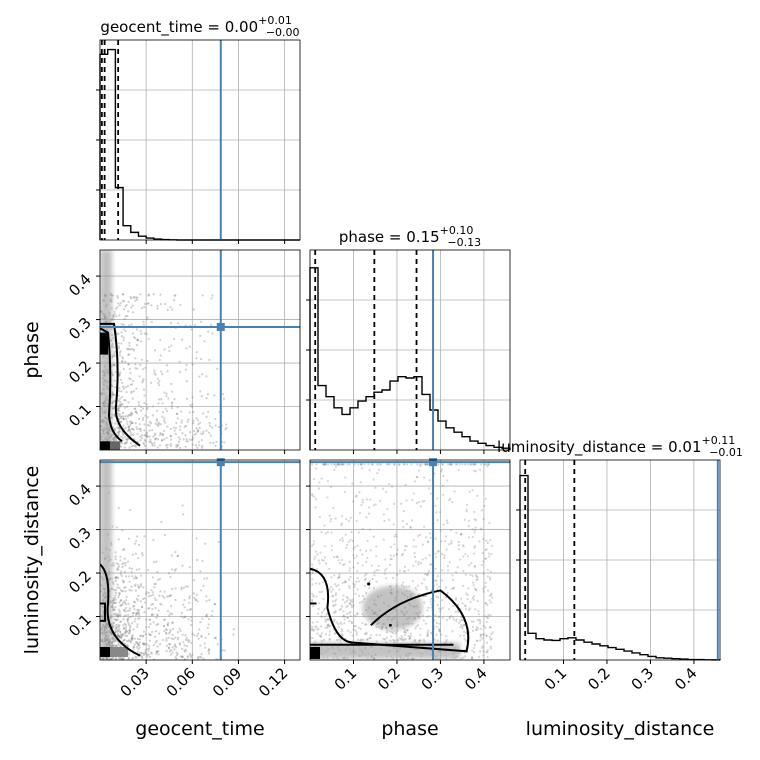  Describe the element at coordinates (433, 679) in the screenshot. I see `x-tick-label: 0.3` at that location.